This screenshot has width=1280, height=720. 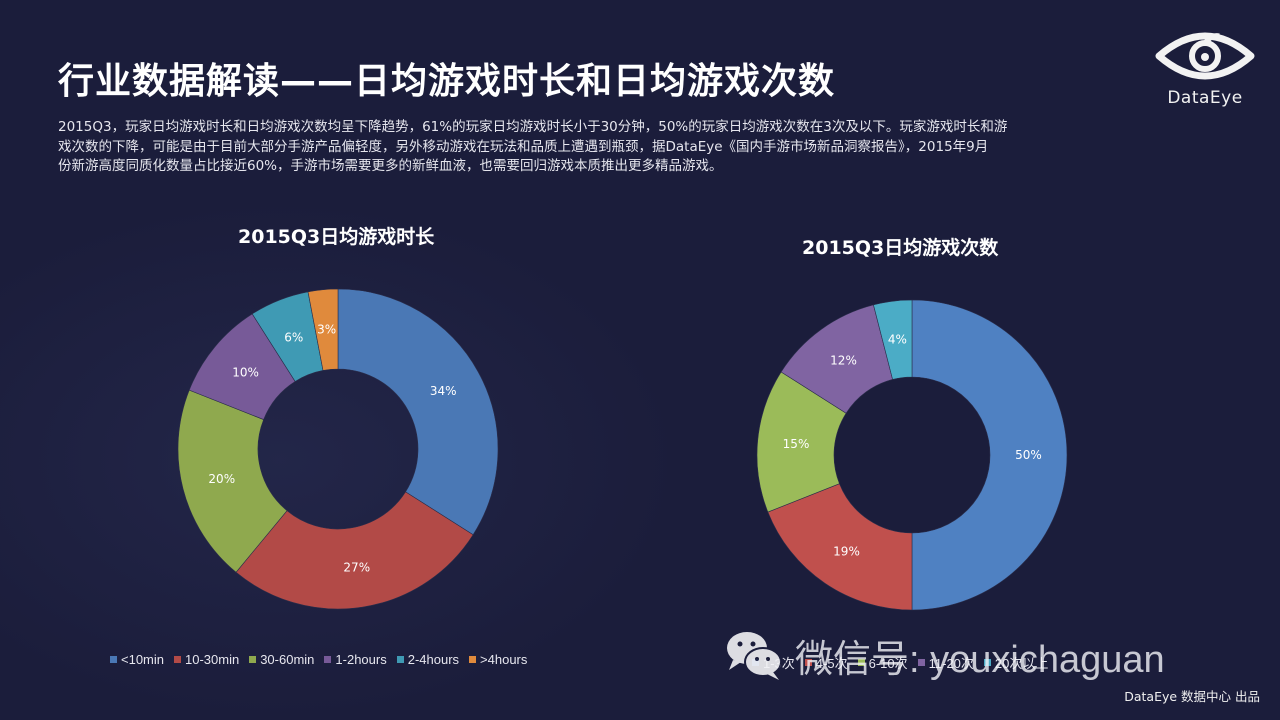 I want to click on donut-chart-duration: 34% 27% 20% 10% 6% 3%, so click(x=338, y=449).